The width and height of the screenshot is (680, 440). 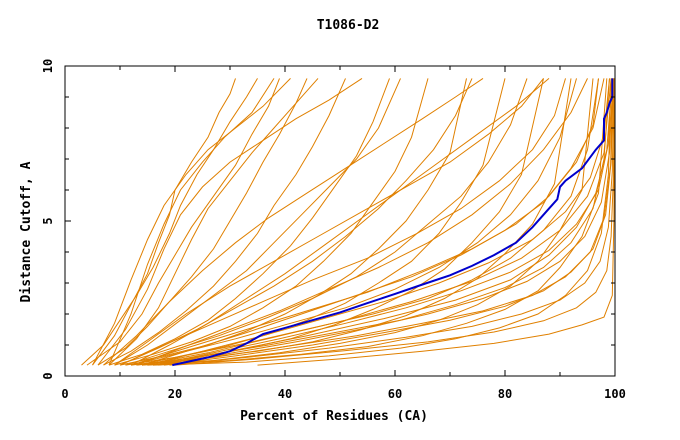 What do you see at coordinates (615, 394) in the screenshot?
I see `x-tick-label-100: 100` at bounding box center [615, 394].